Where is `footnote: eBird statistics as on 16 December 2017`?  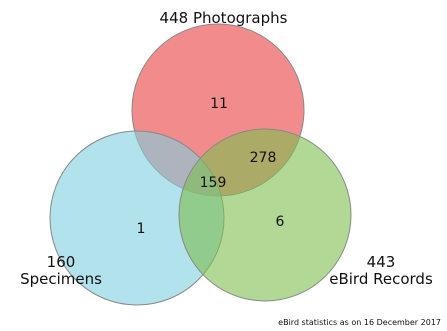 footnote: eBird statistics as on 16 December 2017 is located at coordinates (359, 322).